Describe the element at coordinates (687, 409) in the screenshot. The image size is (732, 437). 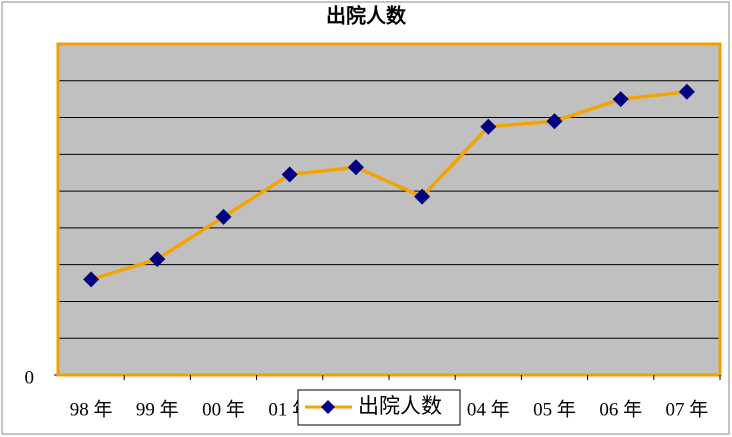
I see `x-tick-label: 07 年` at that location.